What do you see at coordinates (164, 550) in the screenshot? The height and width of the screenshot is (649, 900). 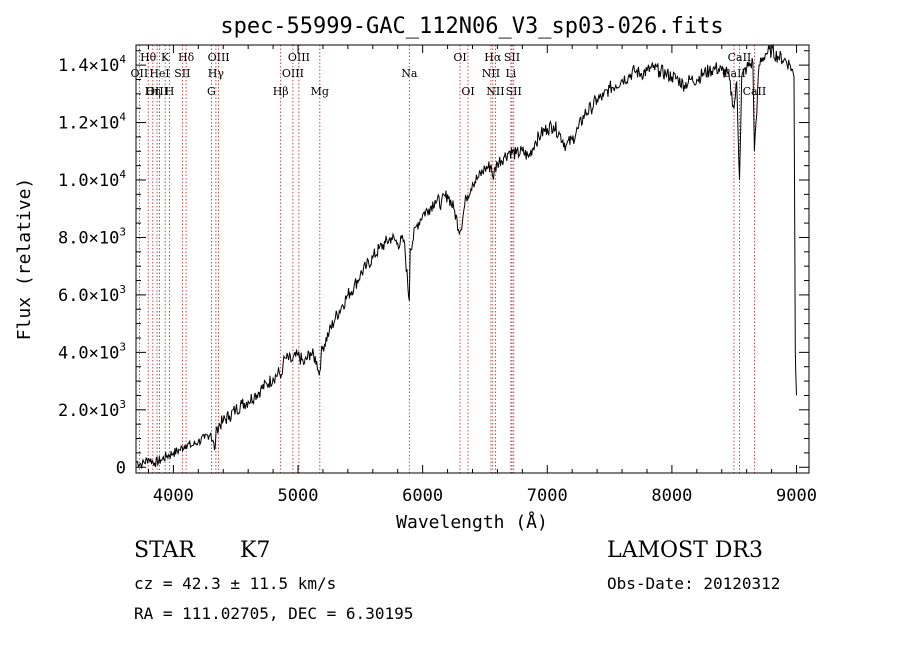 I see `object-class: STAR` at bounding box center [164, 550].